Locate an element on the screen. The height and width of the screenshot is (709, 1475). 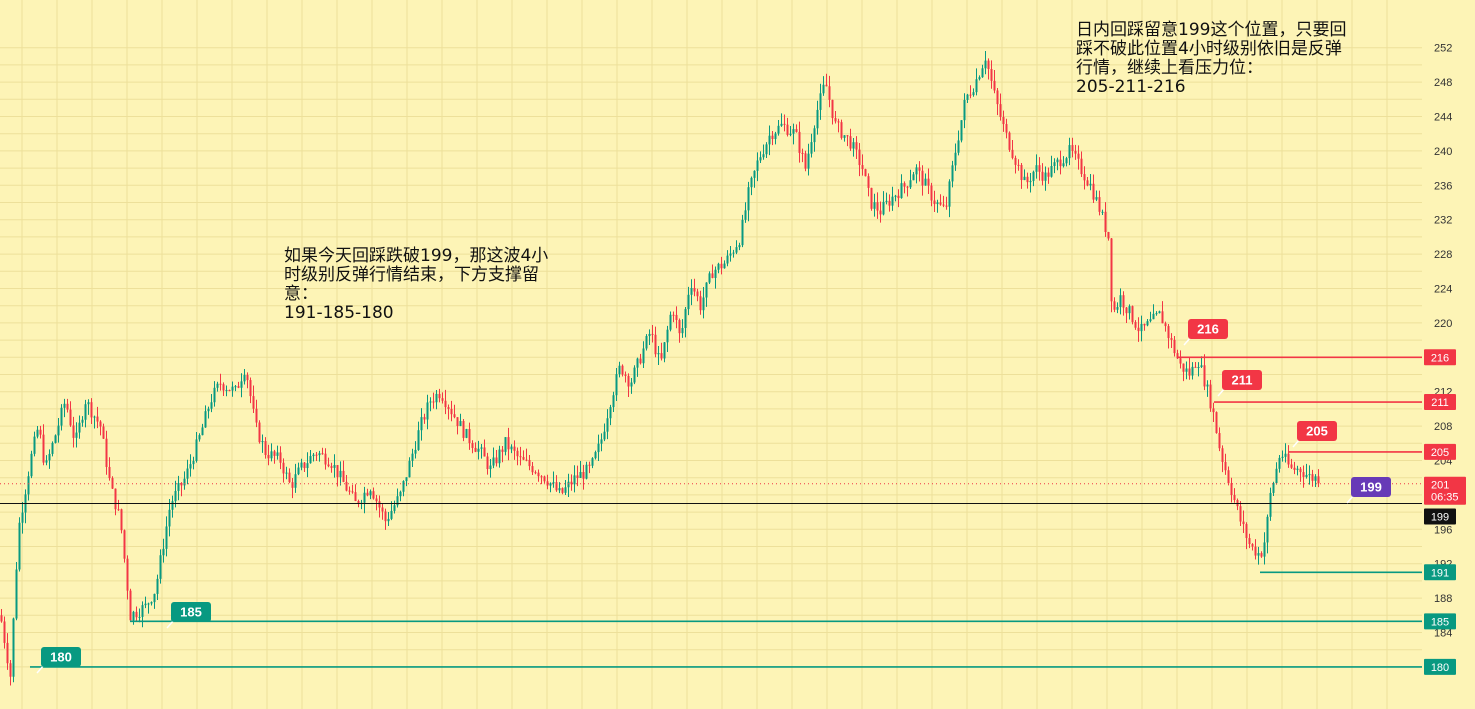
current-price-badge-bg is located at coordinates (1445, 490).